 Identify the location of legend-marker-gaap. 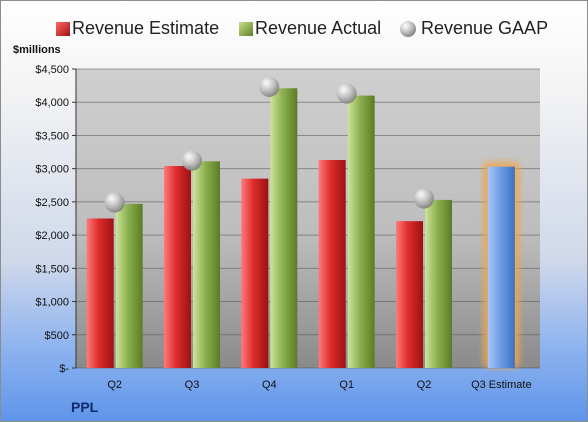
(408, 29).